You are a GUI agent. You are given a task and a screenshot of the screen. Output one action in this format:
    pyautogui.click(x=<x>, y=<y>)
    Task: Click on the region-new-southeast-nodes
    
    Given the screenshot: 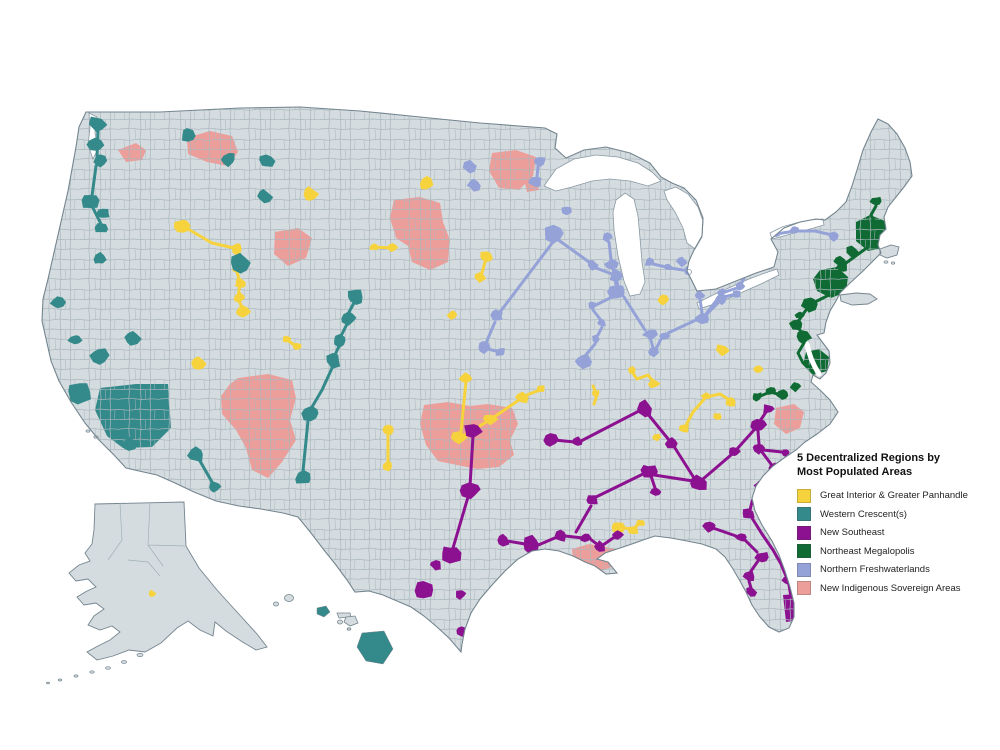 What is the action you would take?
    pyautogui.click(x=603, y=518)
    